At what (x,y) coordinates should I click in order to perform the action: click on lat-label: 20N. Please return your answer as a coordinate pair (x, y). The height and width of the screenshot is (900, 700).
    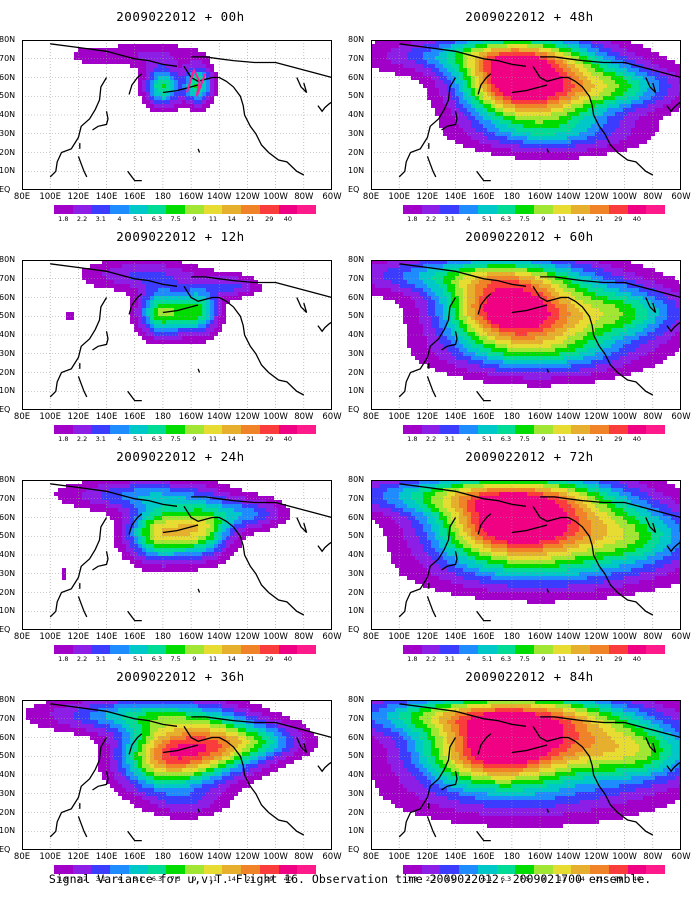
    Looking at the image, I should click on (356, 372).